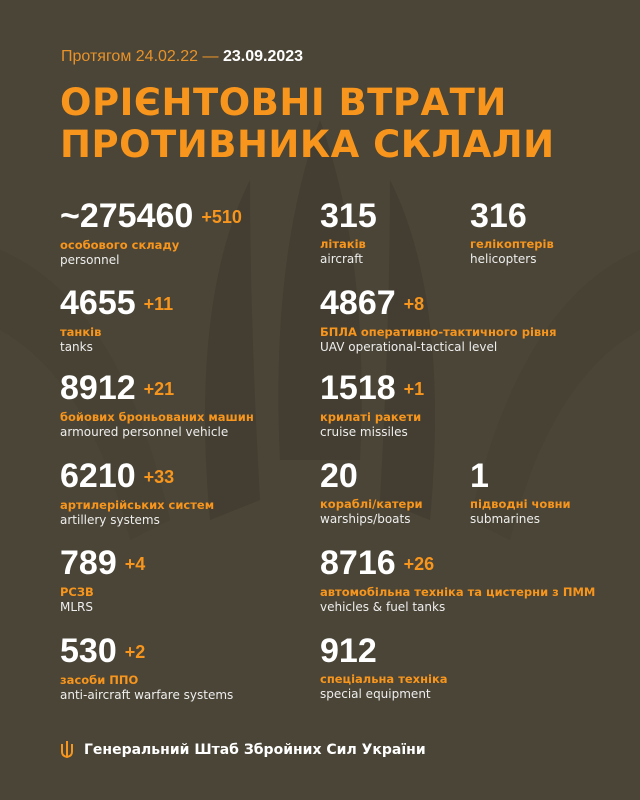 The width and height of the screenshot is (640, 800). What do you see at coordinates (81, 332) in the screenshot?
I see `stat-label-ua: танків` at bounding box center [81, 332].